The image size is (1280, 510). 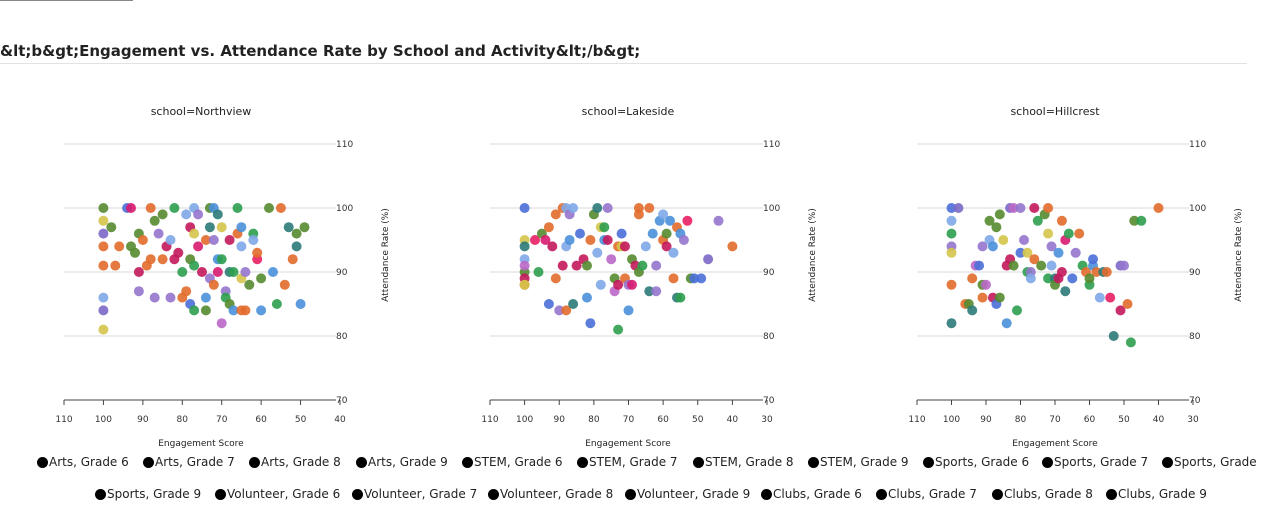 What do you see at coordinates (295, 462) in the screenshot?
I see `legend-item: Arts, Grade 8` at bounding box center [295, 462].